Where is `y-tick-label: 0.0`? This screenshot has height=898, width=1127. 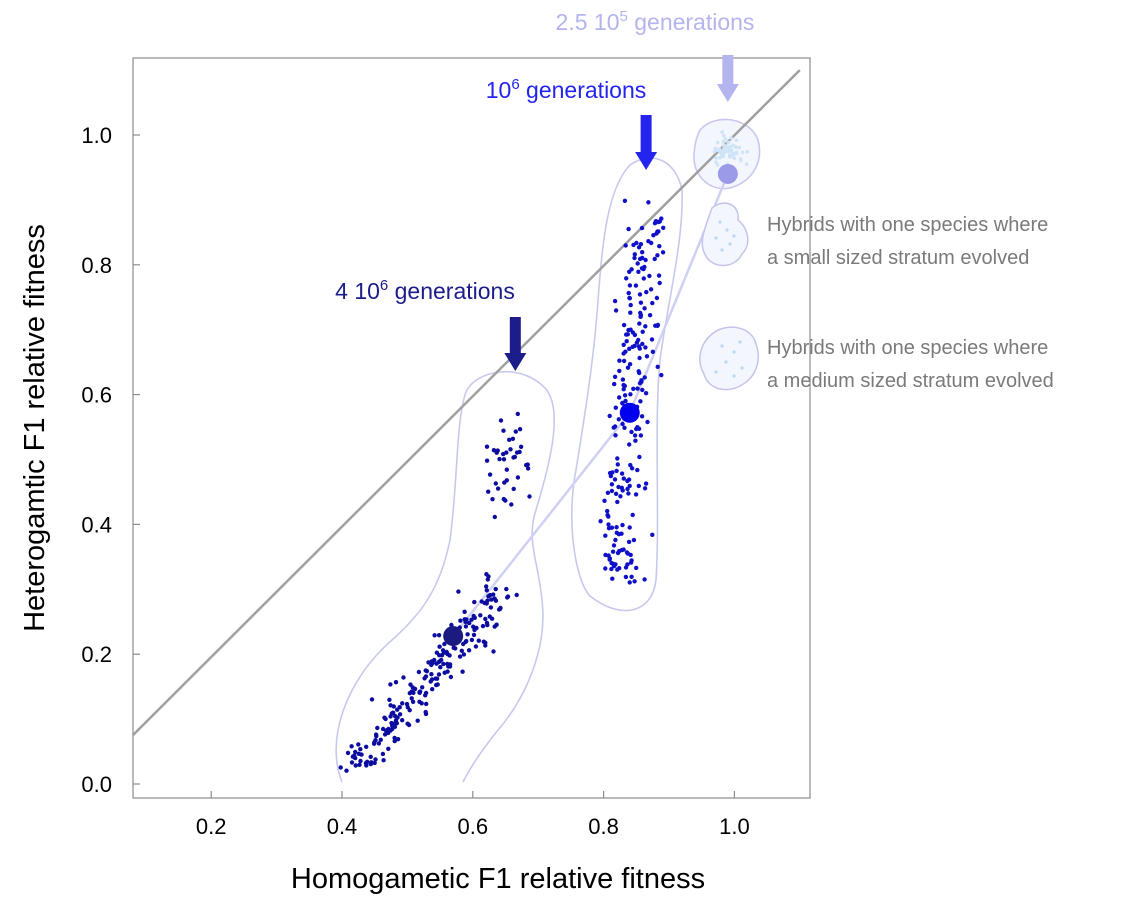
y-tick-label: 0.0 is located at coordinates (96, 784).